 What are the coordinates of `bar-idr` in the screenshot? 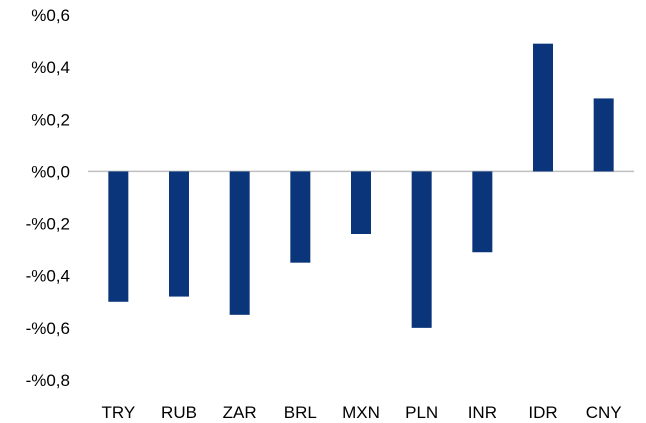 It's located at (543, 107).